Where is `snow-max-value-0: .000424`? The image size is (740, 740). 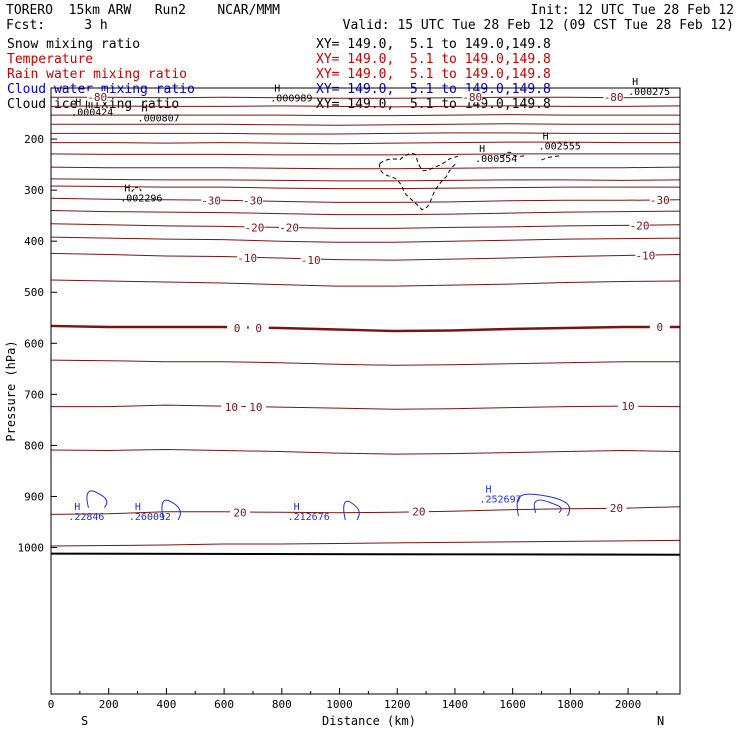 snow-max-value-0: .000424 is located at coordinates (92, 113).